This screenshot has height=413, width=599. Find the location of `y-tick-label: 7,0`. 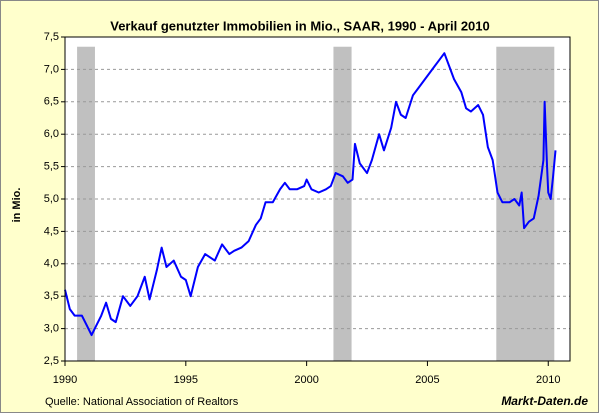

y-tick-label: 7,0 is located at coordinates (51, 69).